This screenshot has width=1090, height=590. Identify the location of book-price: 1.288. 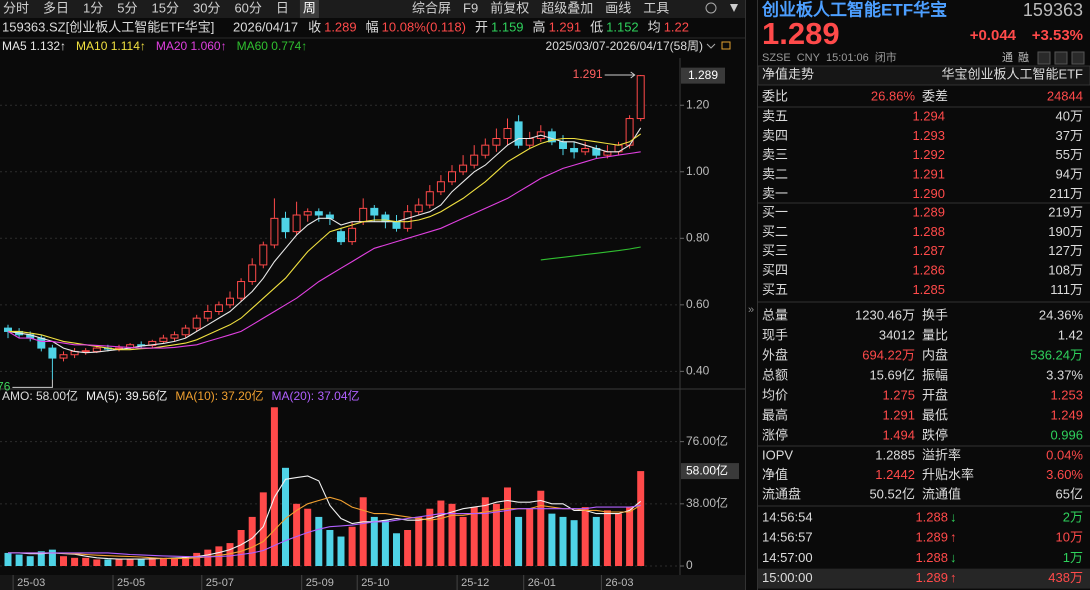
(928, 231).